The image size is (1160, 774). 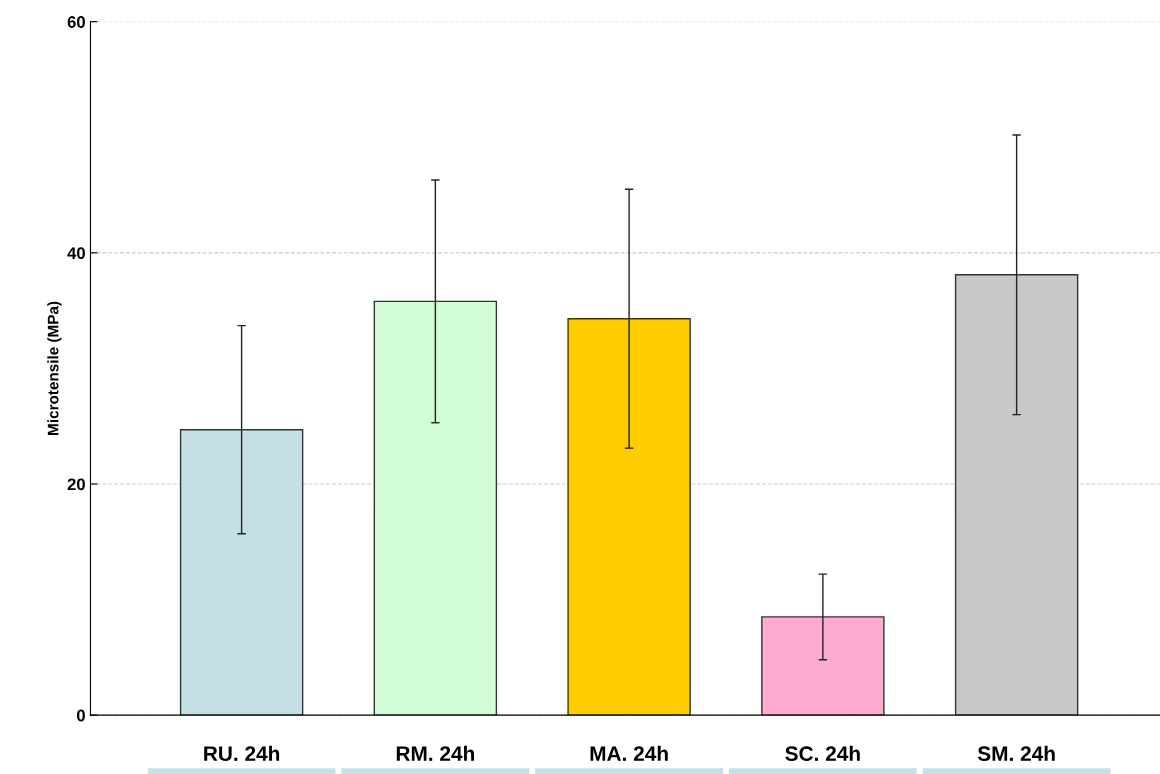 I want to click on x-tick-label: MA. 24h, so click(x=629, y=753).